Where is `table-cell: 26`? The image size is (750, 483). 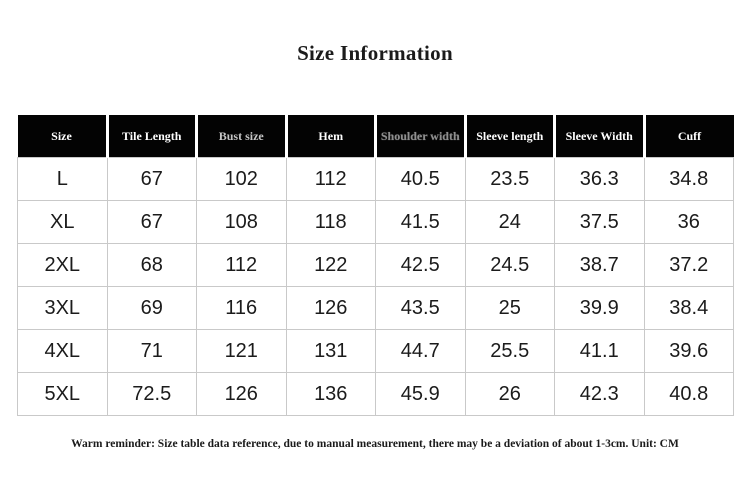
table-cell: 26 is located at coordinates (509, 394).